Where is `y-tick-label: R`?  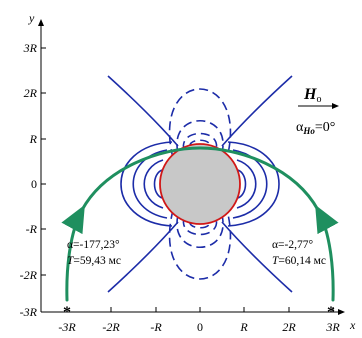 y-tick-label: R is located at coordinates (33, 139).